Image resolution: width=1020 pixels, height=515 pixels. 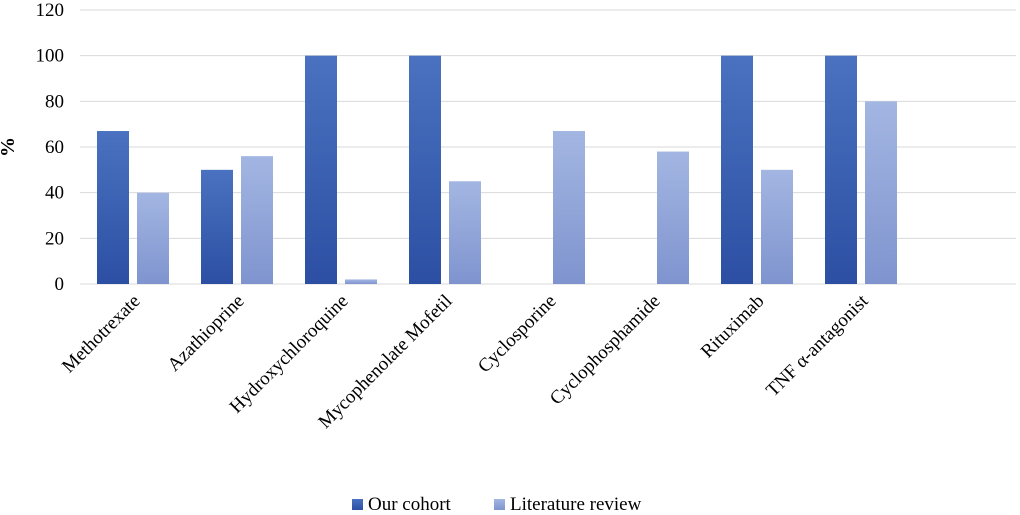 I want to click on x-tick-label: TNF α-antagonist, so click(x=817, y=345).